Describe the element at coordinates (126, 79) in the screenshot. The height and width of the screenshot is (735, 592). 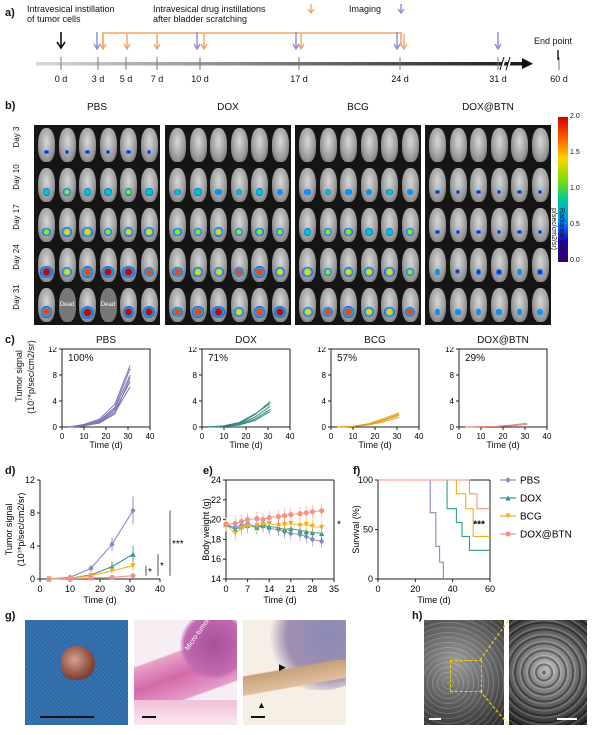
I see `timeline-day-label: 5 d` at that location.